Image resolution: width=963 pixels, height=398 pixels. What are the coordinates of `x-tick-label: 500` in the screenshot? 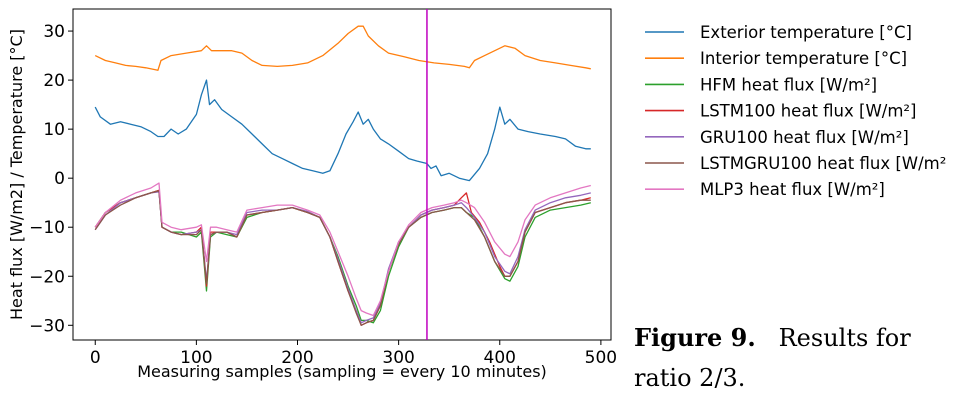 It's located at (601, 358).